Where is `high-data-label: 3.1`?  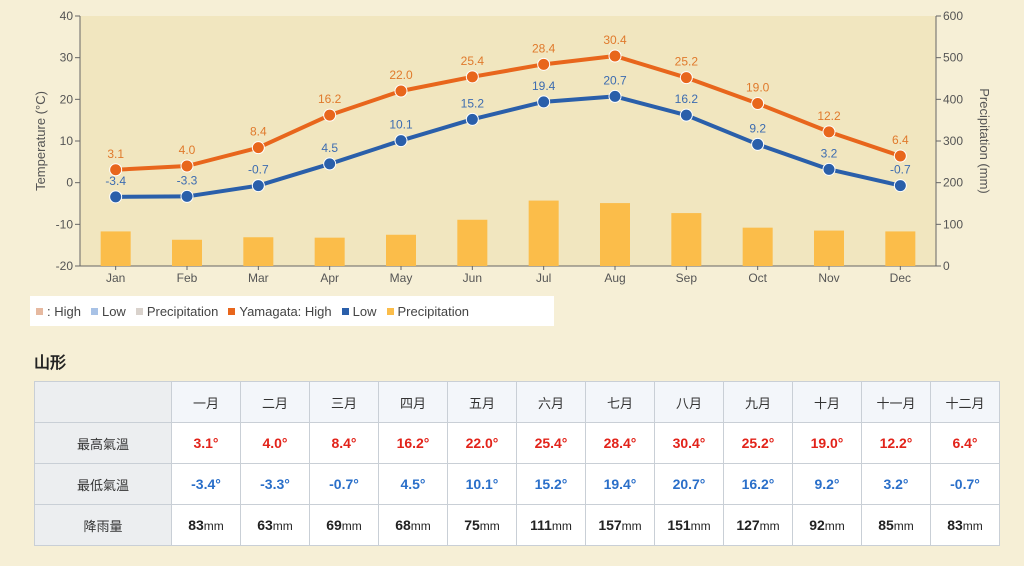
high-data-label: 3.1 is located at coordinates (115, 154).